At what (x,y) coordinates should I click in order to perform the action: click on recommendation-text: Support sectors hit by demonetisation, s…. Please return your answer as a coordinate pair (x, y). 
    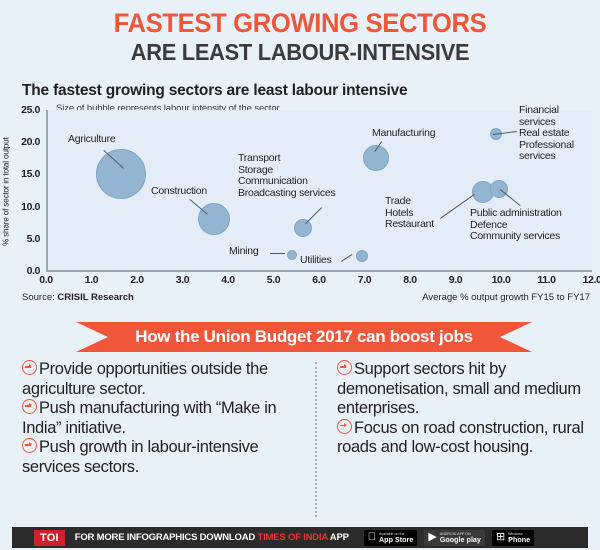
    Looking at the image, I should click on (459, 388).